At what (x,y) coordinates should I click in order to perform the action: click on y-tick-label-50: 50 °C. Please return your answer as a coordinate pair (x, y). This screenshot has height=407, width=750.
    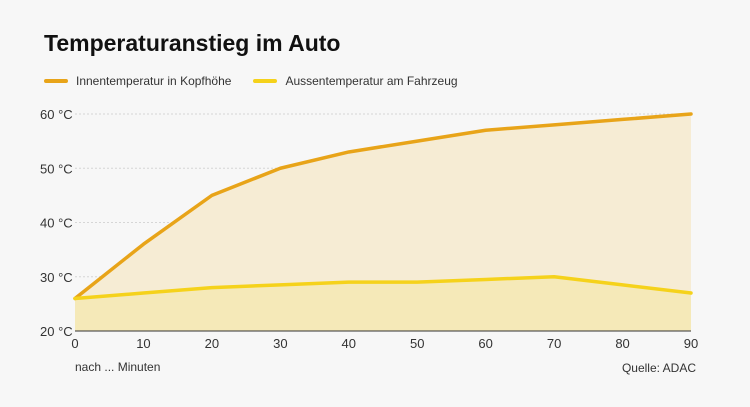
    Looking at the image, I should click on (56, 168).